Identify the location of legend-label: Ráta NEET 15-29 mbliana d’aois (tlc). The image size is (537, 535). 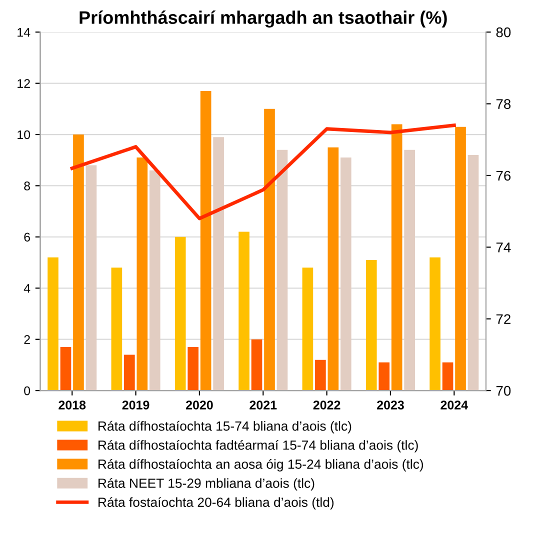
(206, 484).